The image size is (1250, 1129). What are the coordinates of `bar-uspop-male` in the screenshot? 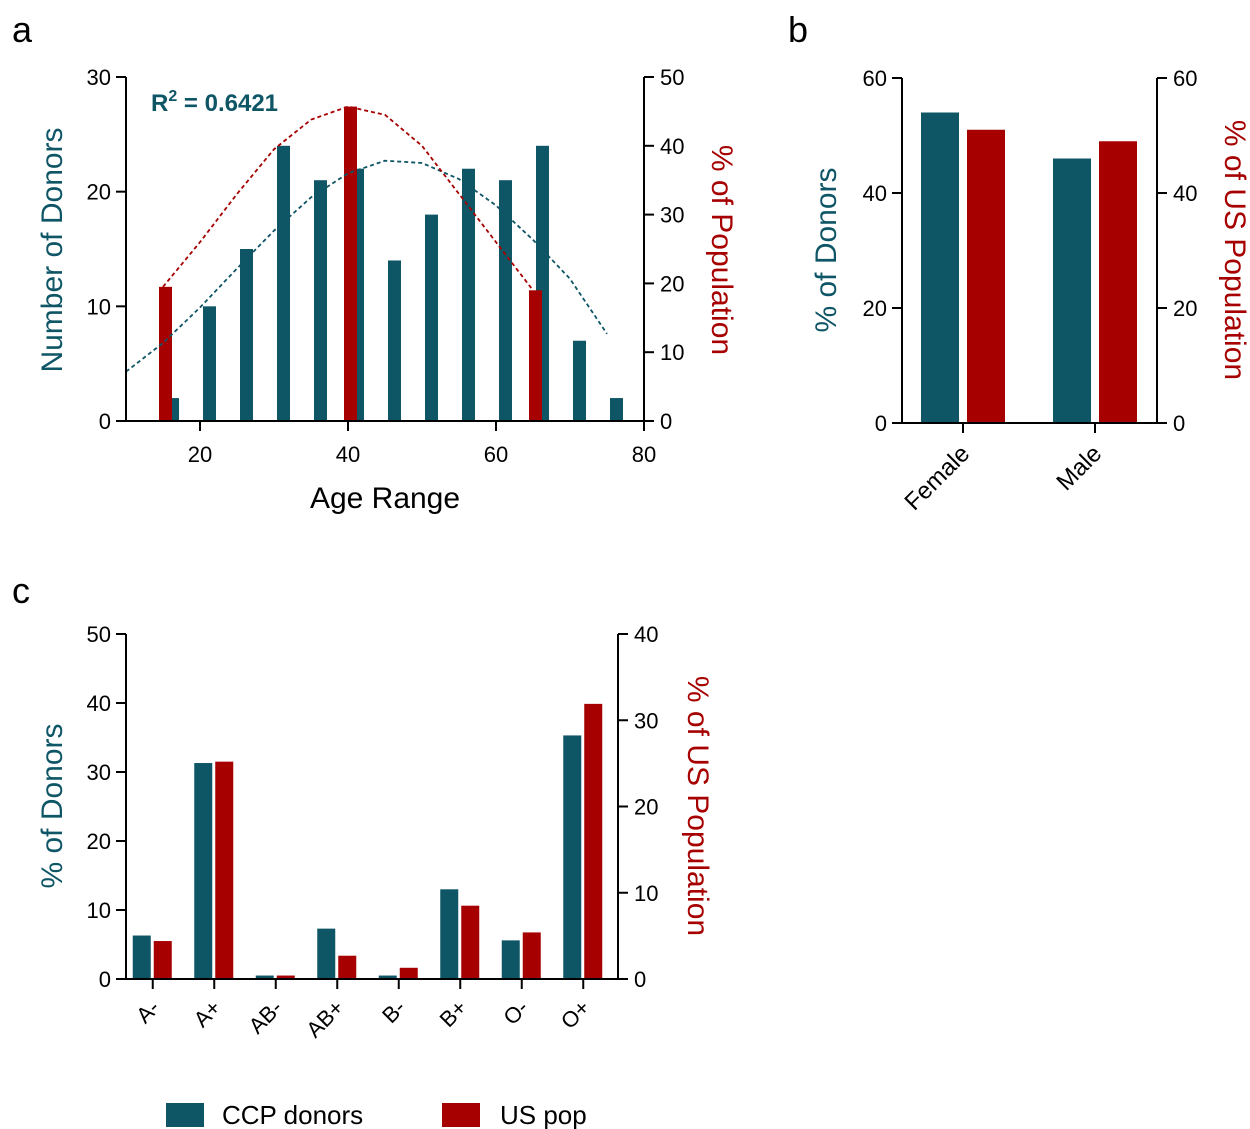 It's located at (1118, 282).